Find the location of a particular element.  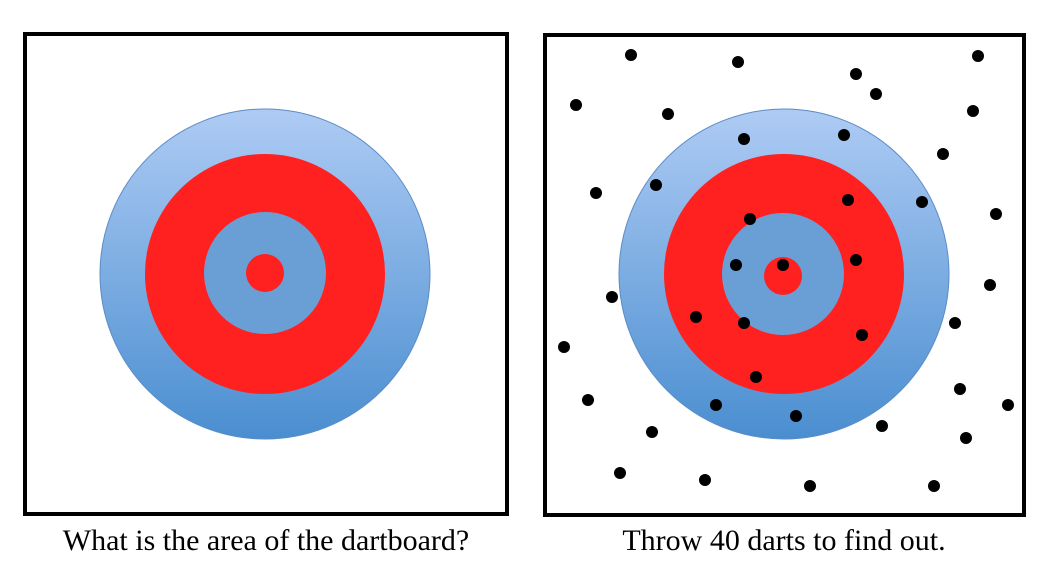

right-caption: Throw 40 darts to find out. is located at coordinates (784, 540).